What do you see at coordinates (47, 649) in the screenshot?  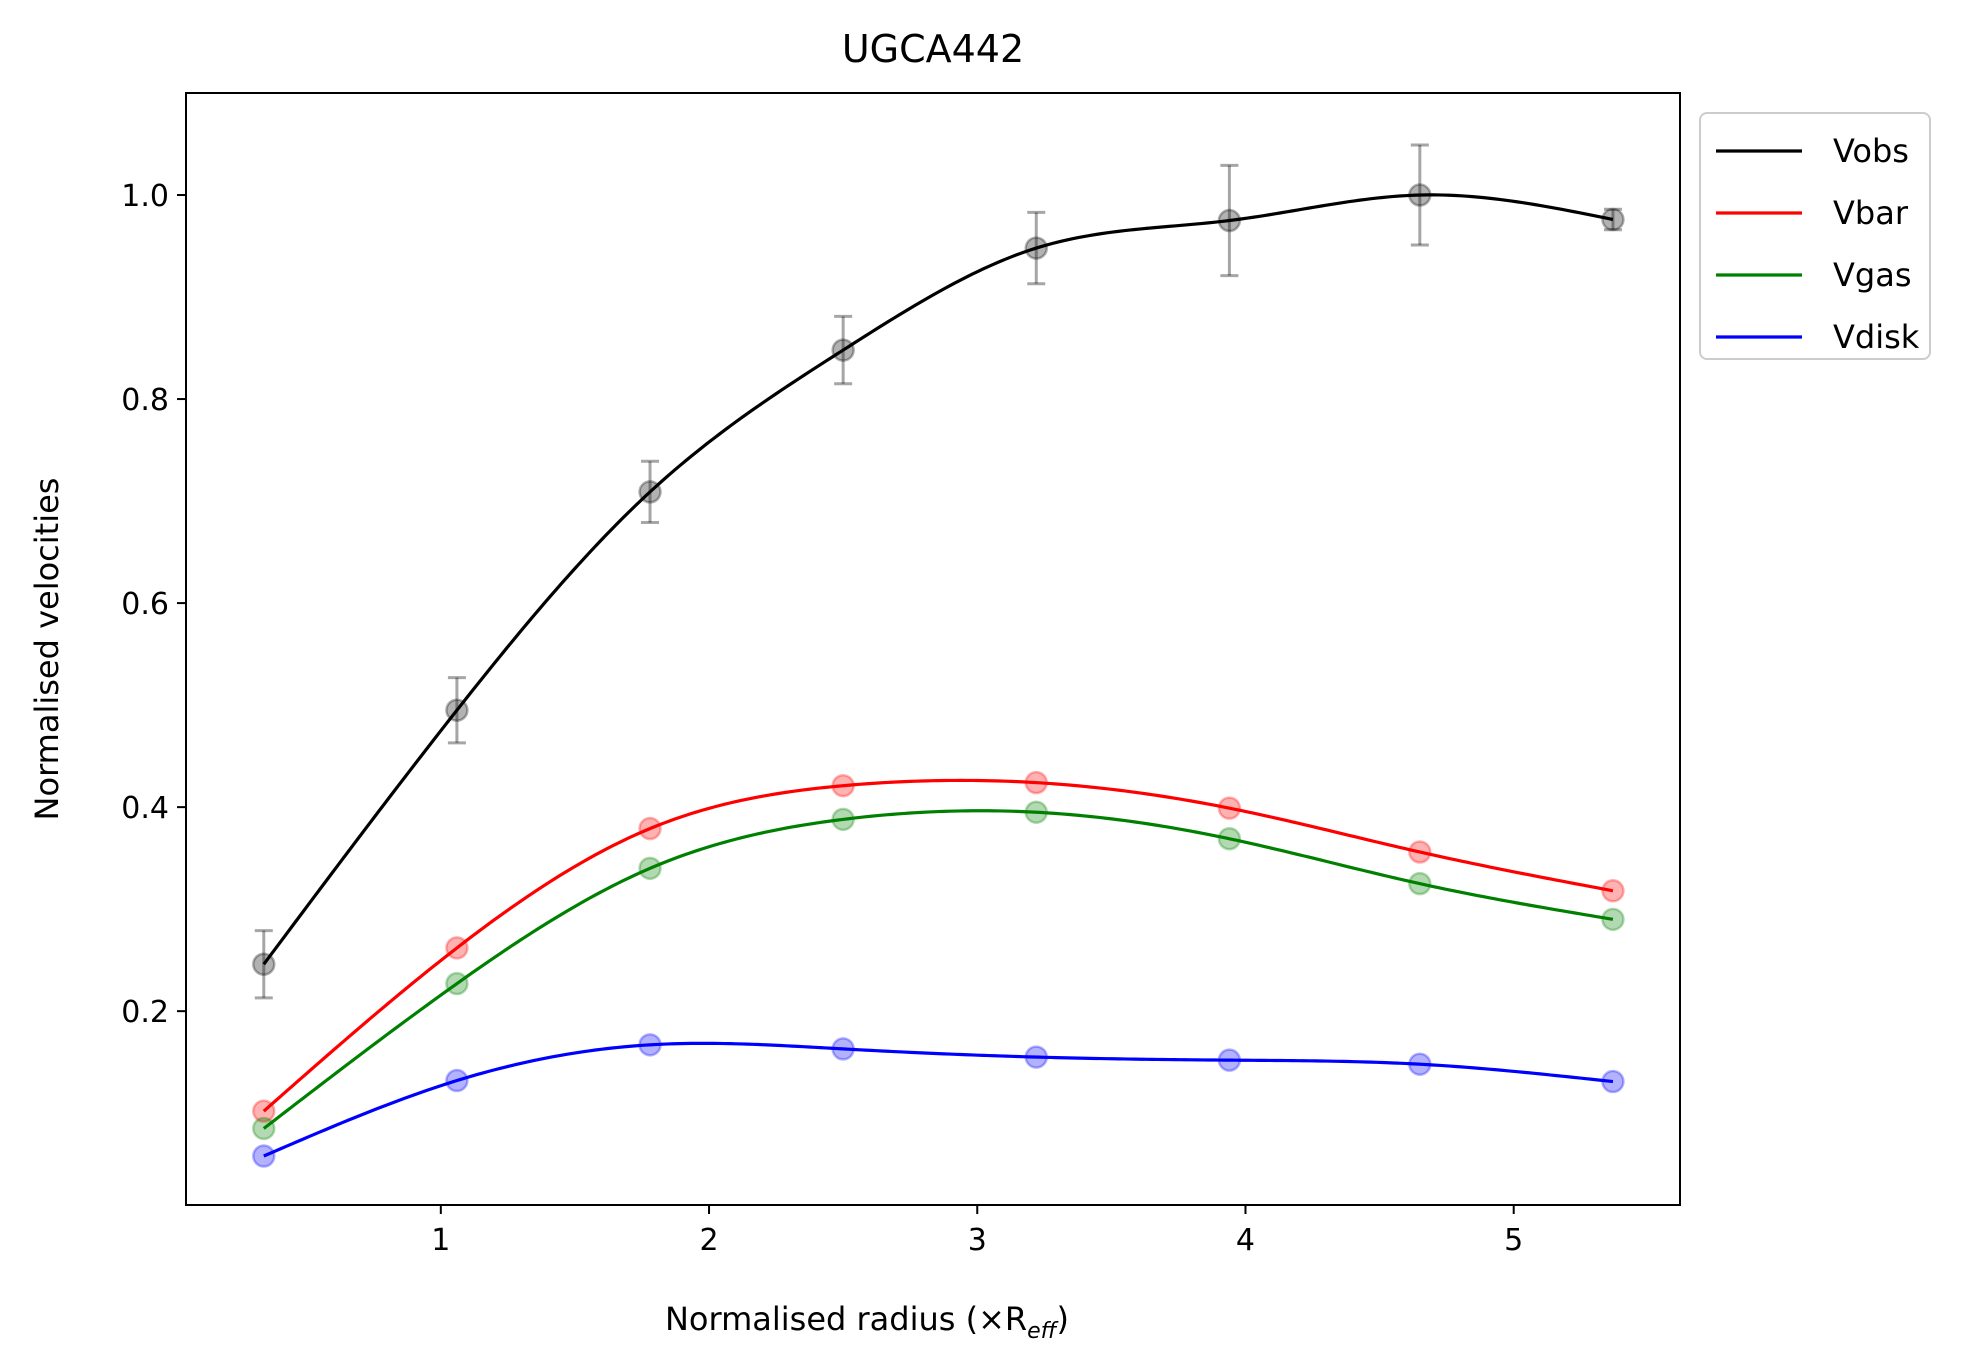 I see `y-axis-label: Normalised velocities` at bounding box center [47, 649].